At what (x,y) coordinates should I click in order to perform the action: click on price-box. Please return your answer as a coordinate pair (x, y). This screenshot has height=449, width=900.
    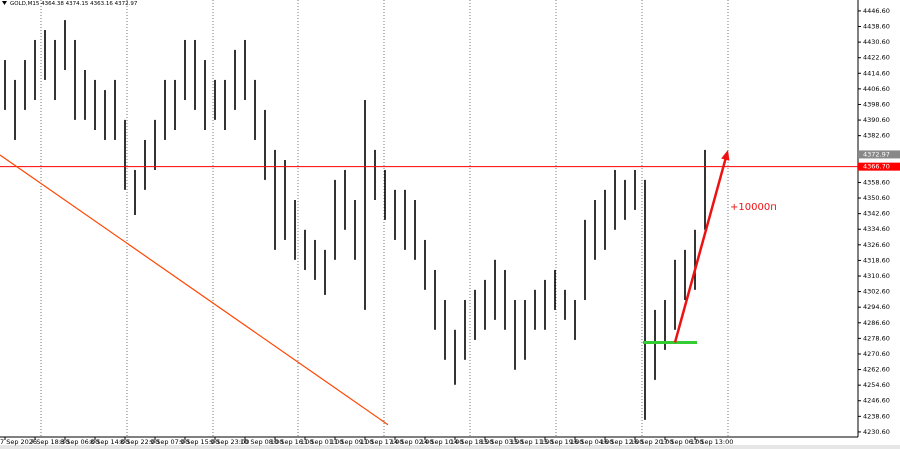
    Looking at the image, I should click on (879, 154).